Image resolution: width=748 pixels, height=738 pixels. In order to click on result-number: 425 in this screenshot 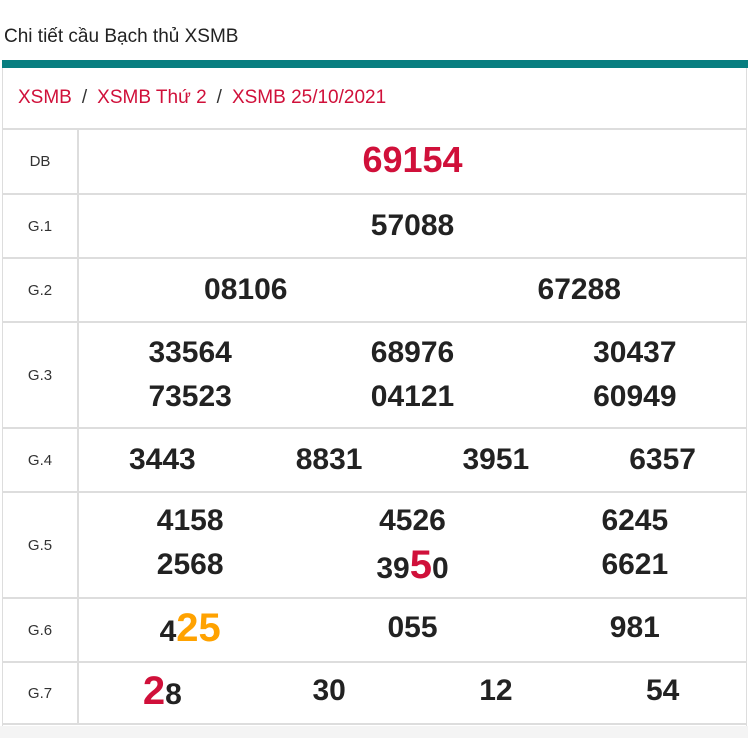, I will do `click(190, 630)`.